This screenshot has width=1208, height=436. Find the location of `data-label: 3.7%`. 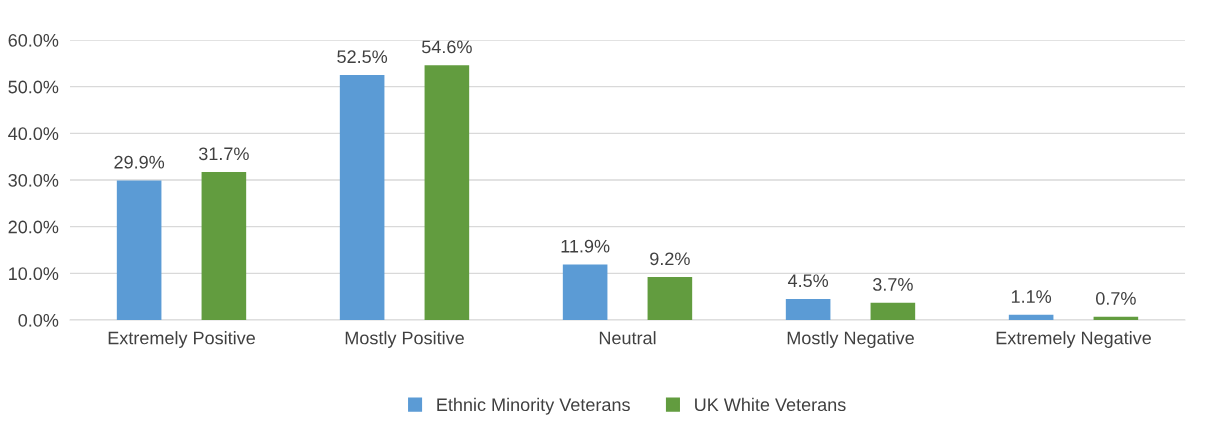

data-label: 3.7% is located at coordinates (892, 284).